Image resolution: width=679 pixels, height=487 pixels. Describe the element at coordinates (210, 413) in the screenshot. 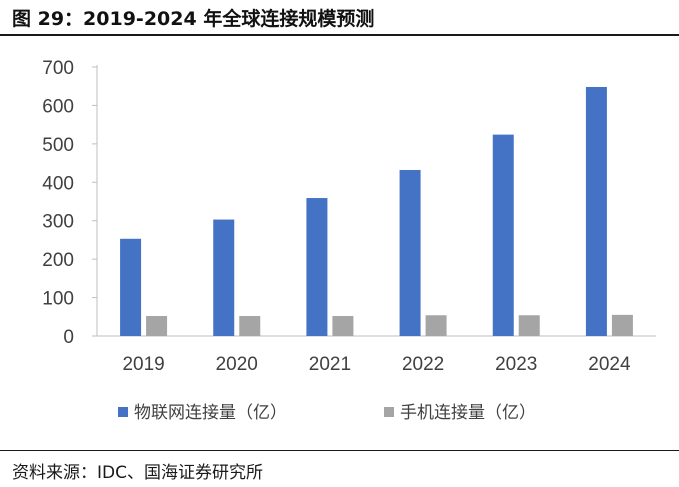

I see `legend-label-iot: 物联网连接量（亿）` at that location.